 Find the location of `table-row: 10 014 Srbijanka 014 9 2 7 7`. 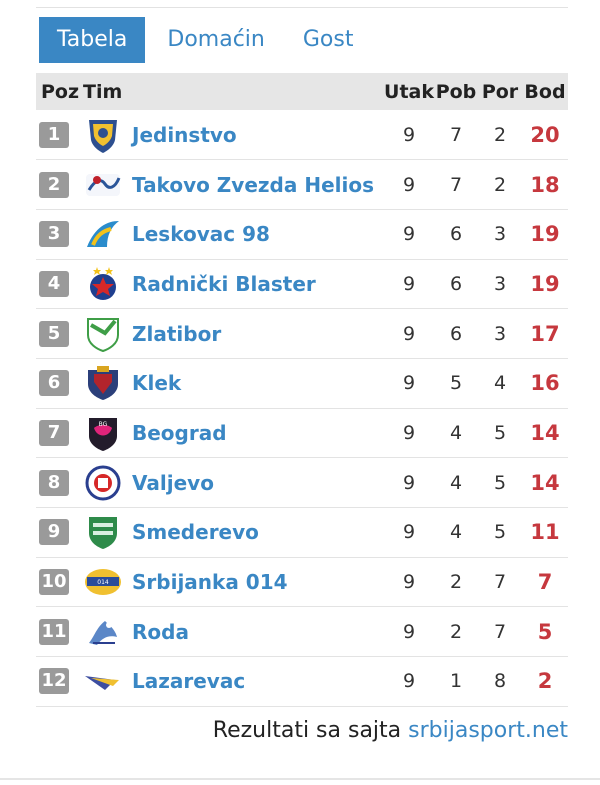

table-row: 10 014 Srbijanka 014 9 2 7 7 is located at coordinates (302, 582).